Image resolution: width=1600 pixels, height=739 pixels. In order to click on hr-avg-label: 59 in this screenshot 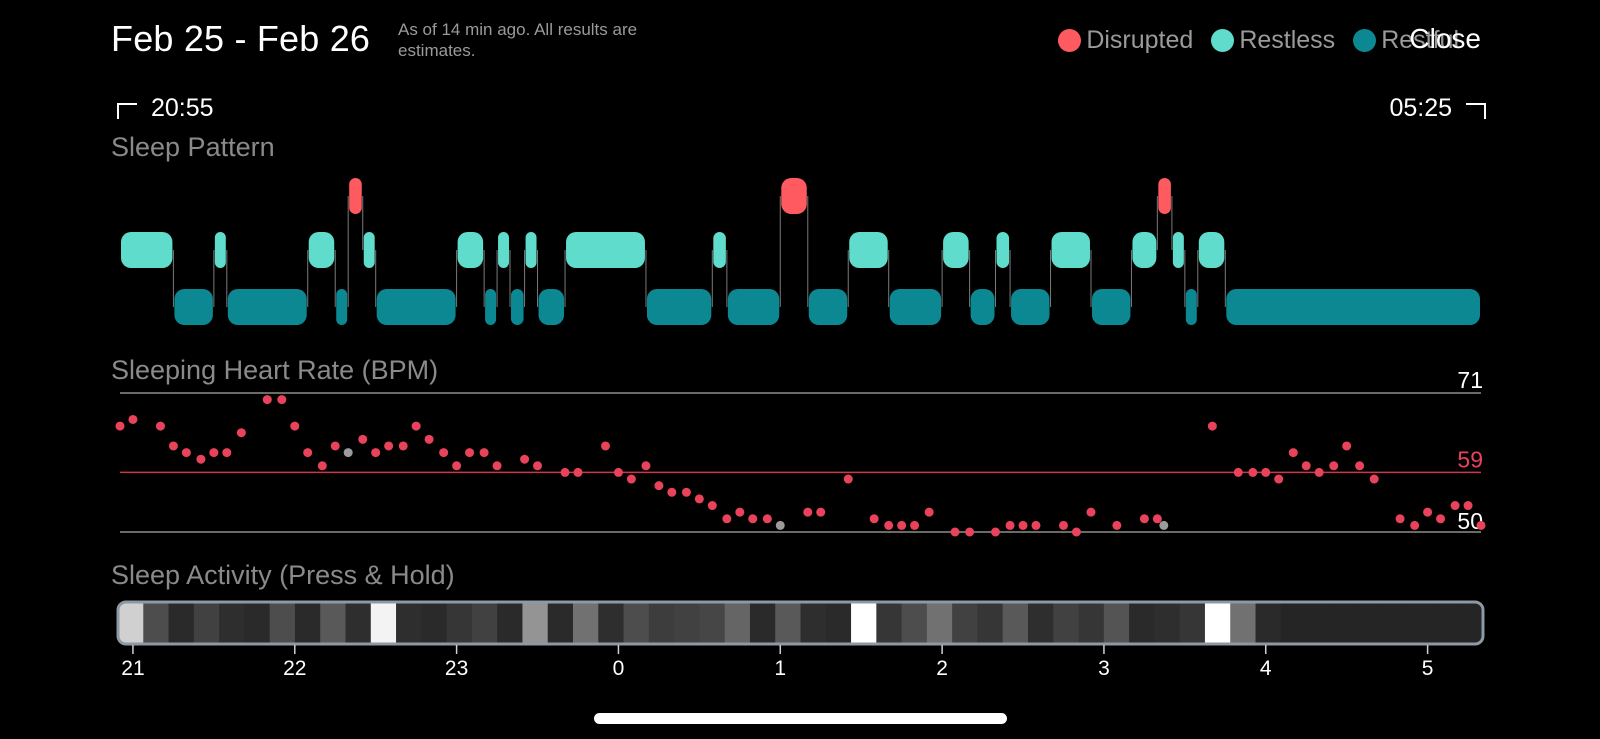, I will do `click(1470, 459)`.